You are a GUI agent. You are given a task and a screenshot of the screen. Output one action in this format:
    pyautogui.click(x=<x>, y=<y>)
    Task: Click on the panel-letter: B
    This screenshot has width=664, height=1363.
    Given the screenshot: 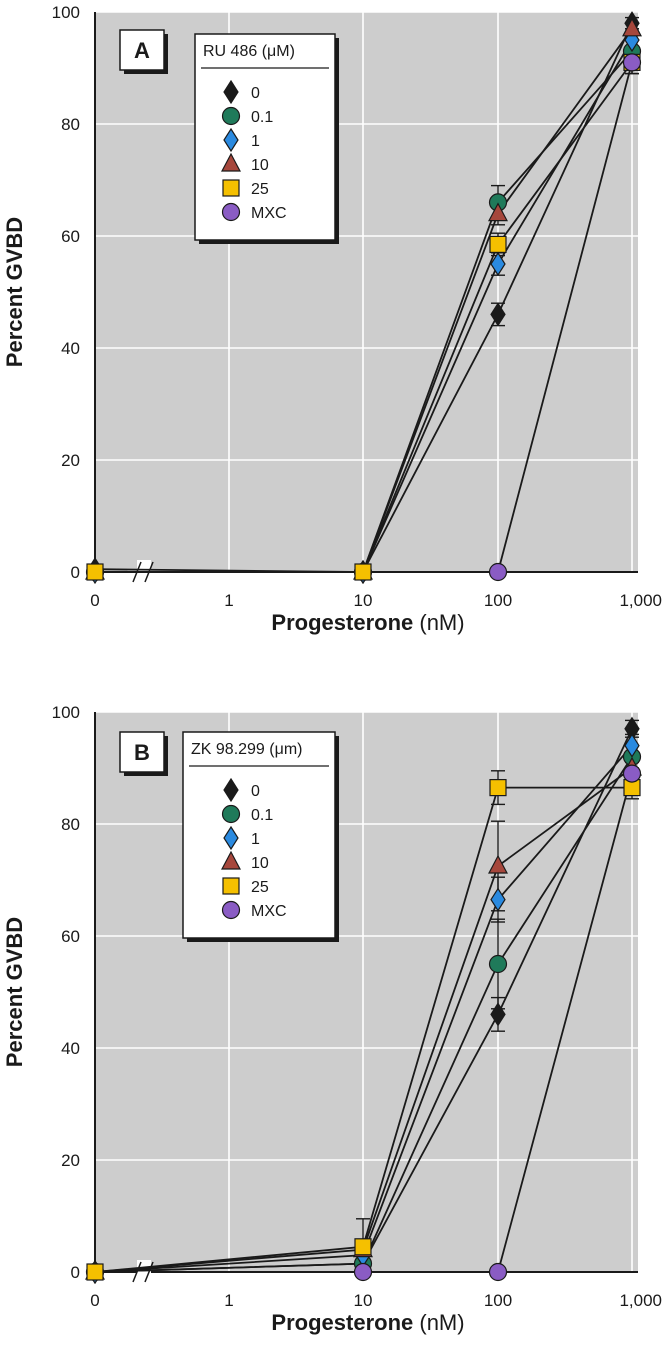 What is the action you would take?
    pyautogui.click(x=142, y=752)
    